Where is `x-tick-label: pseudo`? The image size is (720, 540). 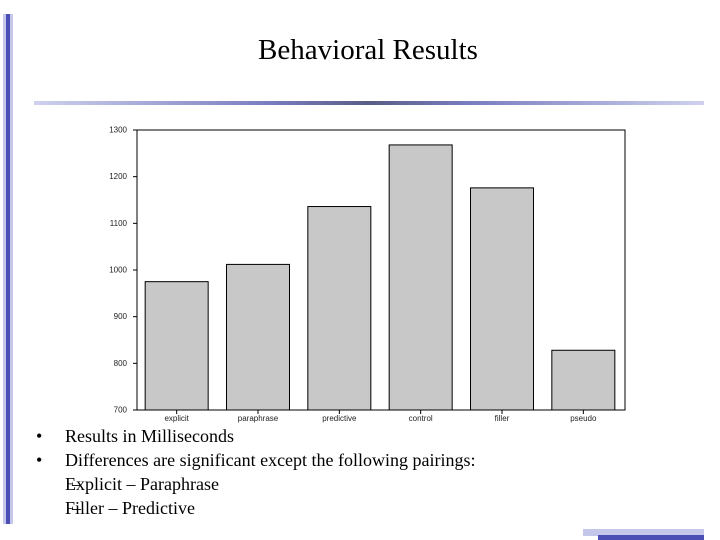 x-tick-label: pseudo is located at coordinates (583, 418).